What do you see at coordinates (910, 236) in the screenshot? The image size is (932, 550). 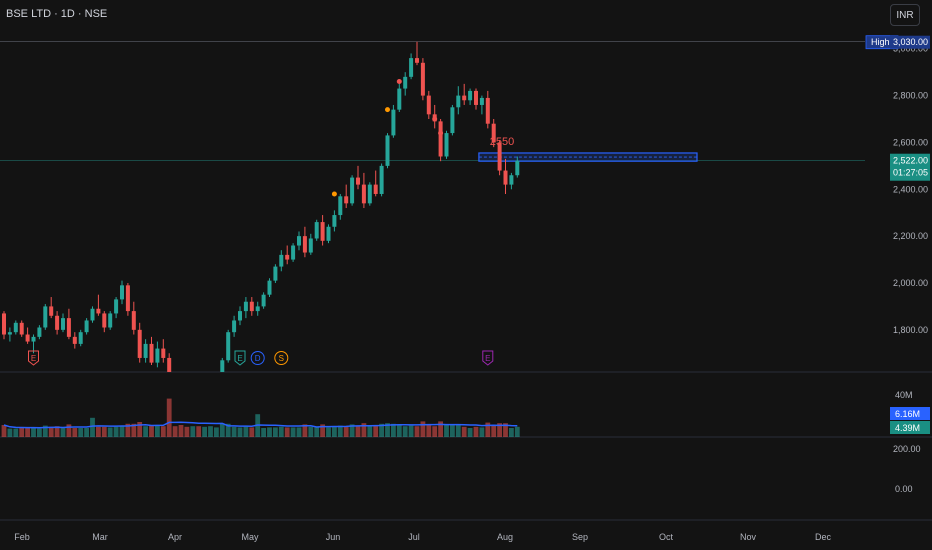 I see `price-tick-label: 2,200.00` at bounding box center [910, 236].